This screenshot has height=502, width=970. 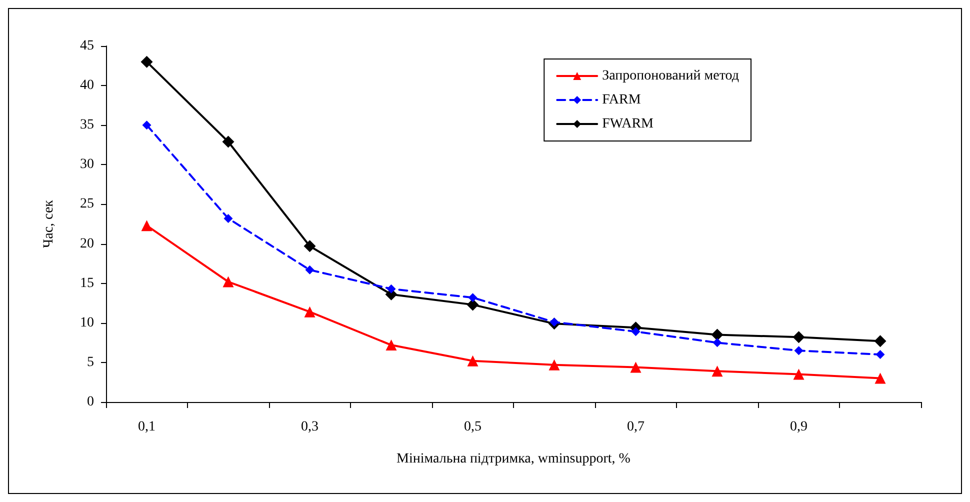 What do you see at coordinates (671, 76) in the screenshot?
I see `legend-label: Запропонований метод` at bounding box center [671, 76].